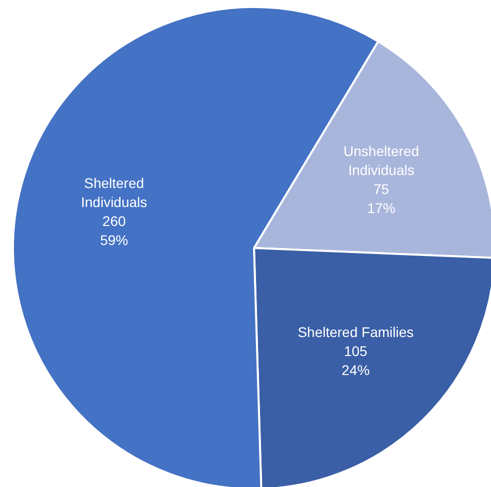  I want to click on data-label: 75 17%, so click(381, 198).